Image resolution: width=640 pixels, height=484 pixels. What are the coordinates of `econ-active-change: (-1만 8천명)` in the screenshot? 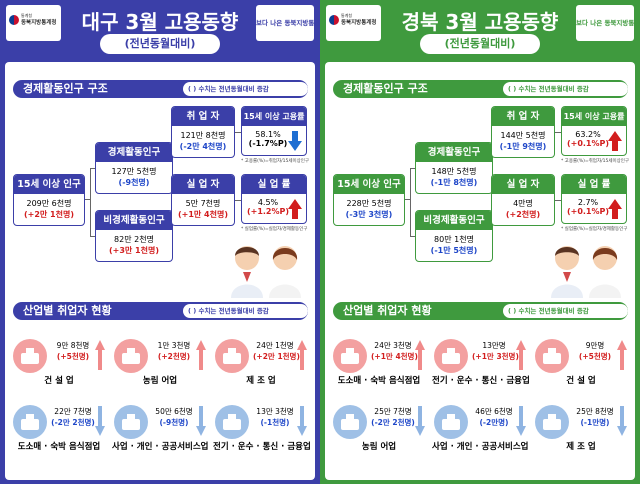 It's located at (454, 182).